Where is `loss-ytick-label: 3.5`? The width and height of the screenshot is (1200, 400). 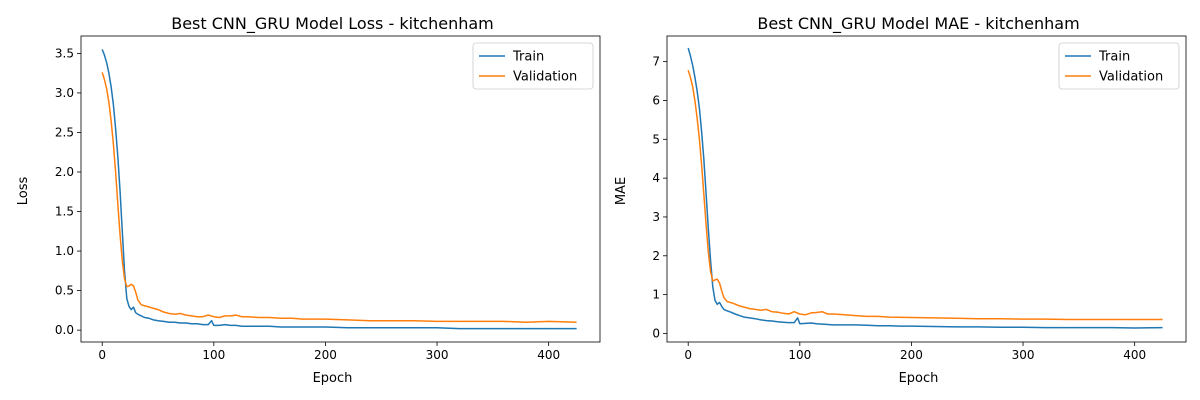
loss-ytick-label: 3.5 is located at coordinates (64, 53).